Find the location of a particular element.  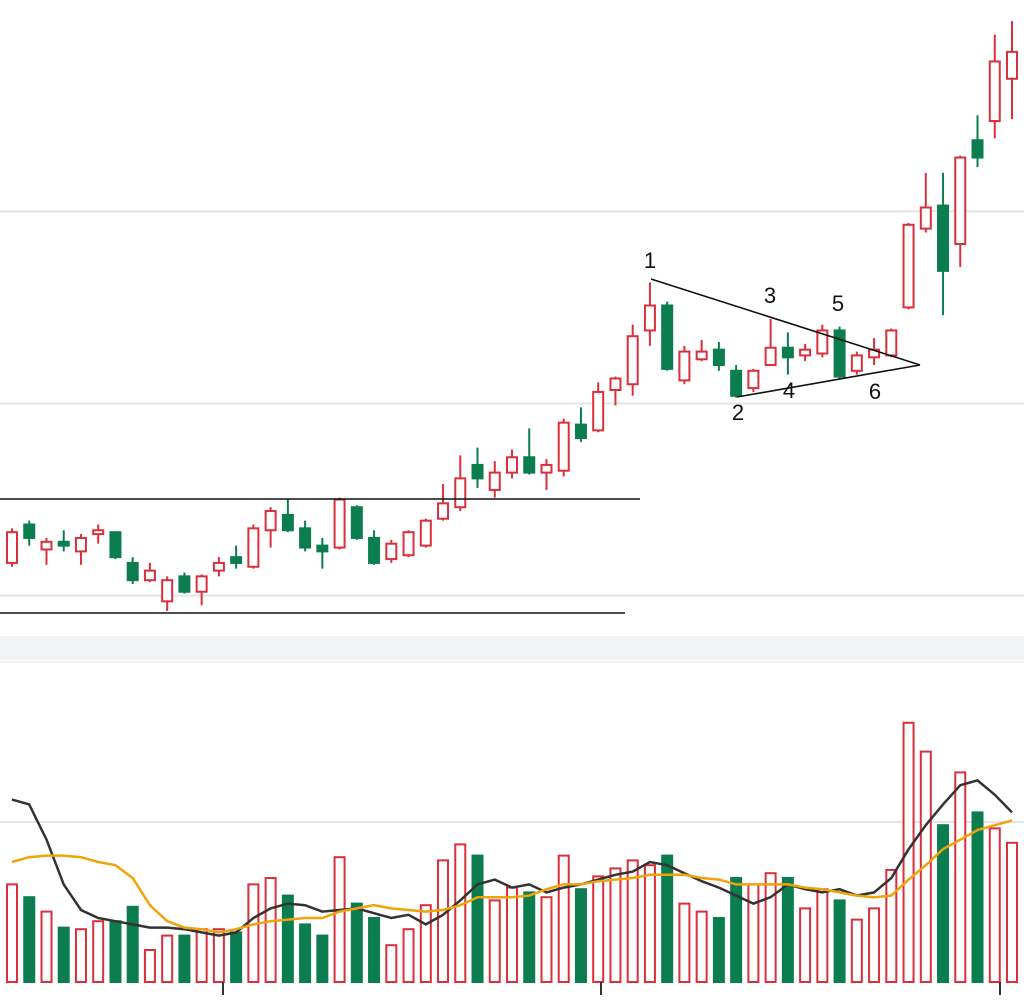

triangle-lower is located at coordinates (828, 381).